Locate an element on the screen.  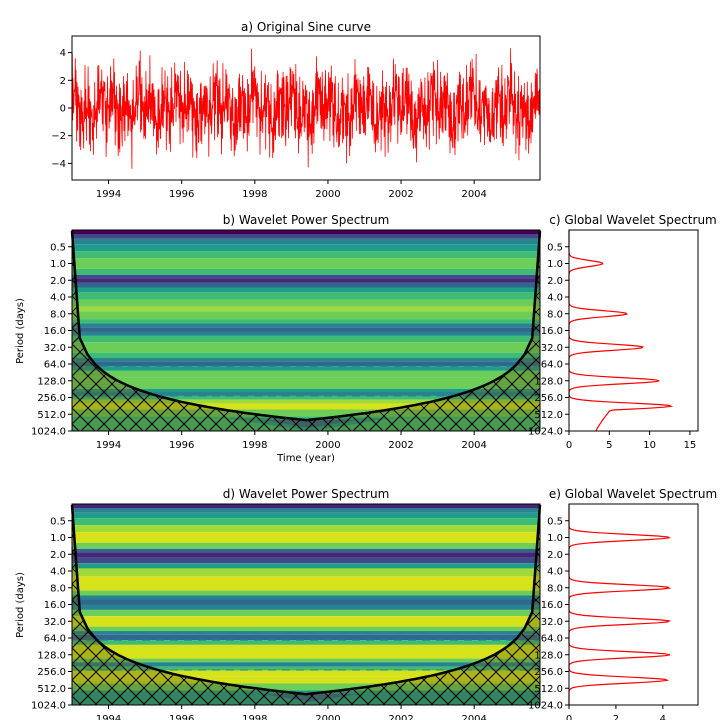
panel-c-ytick-label: 64.0 is located at coordinates (552, 365).